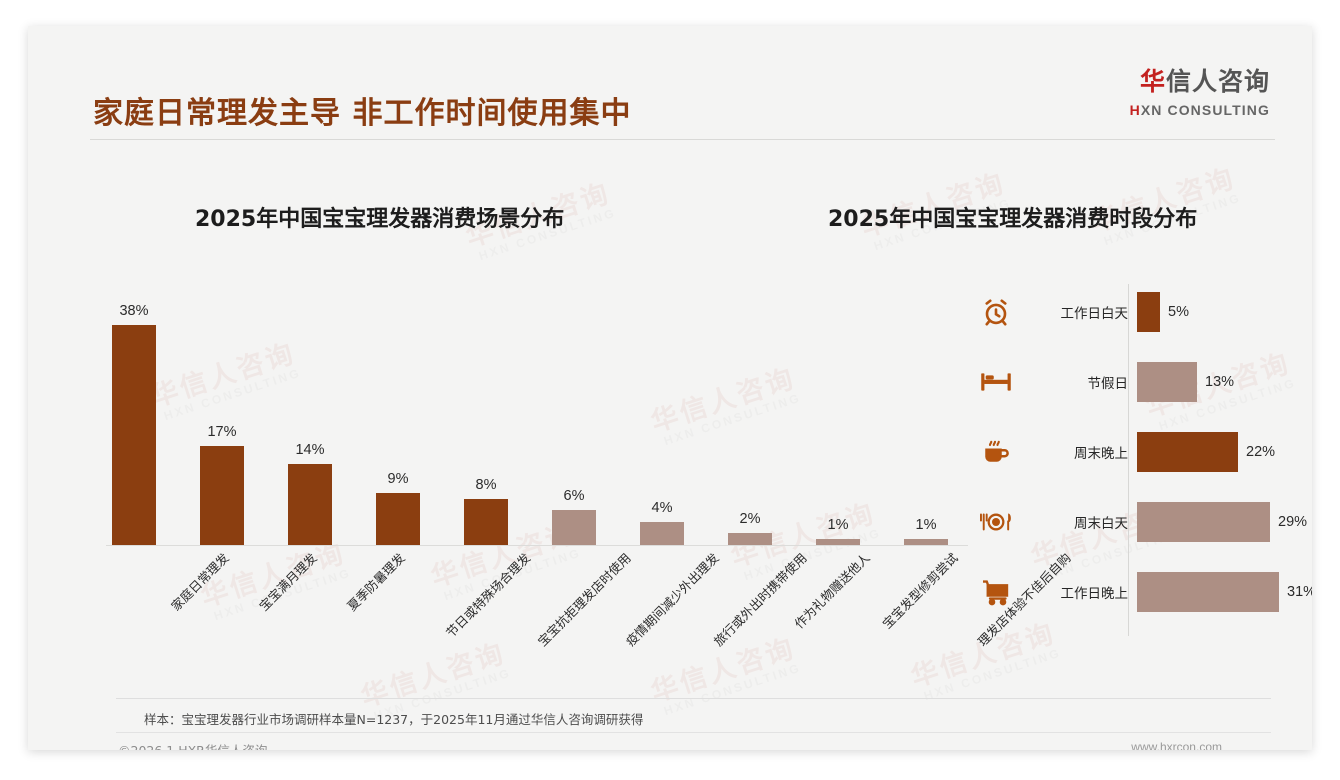  I want to click on bar-category-label: 周末白天, so click(1101, 524).